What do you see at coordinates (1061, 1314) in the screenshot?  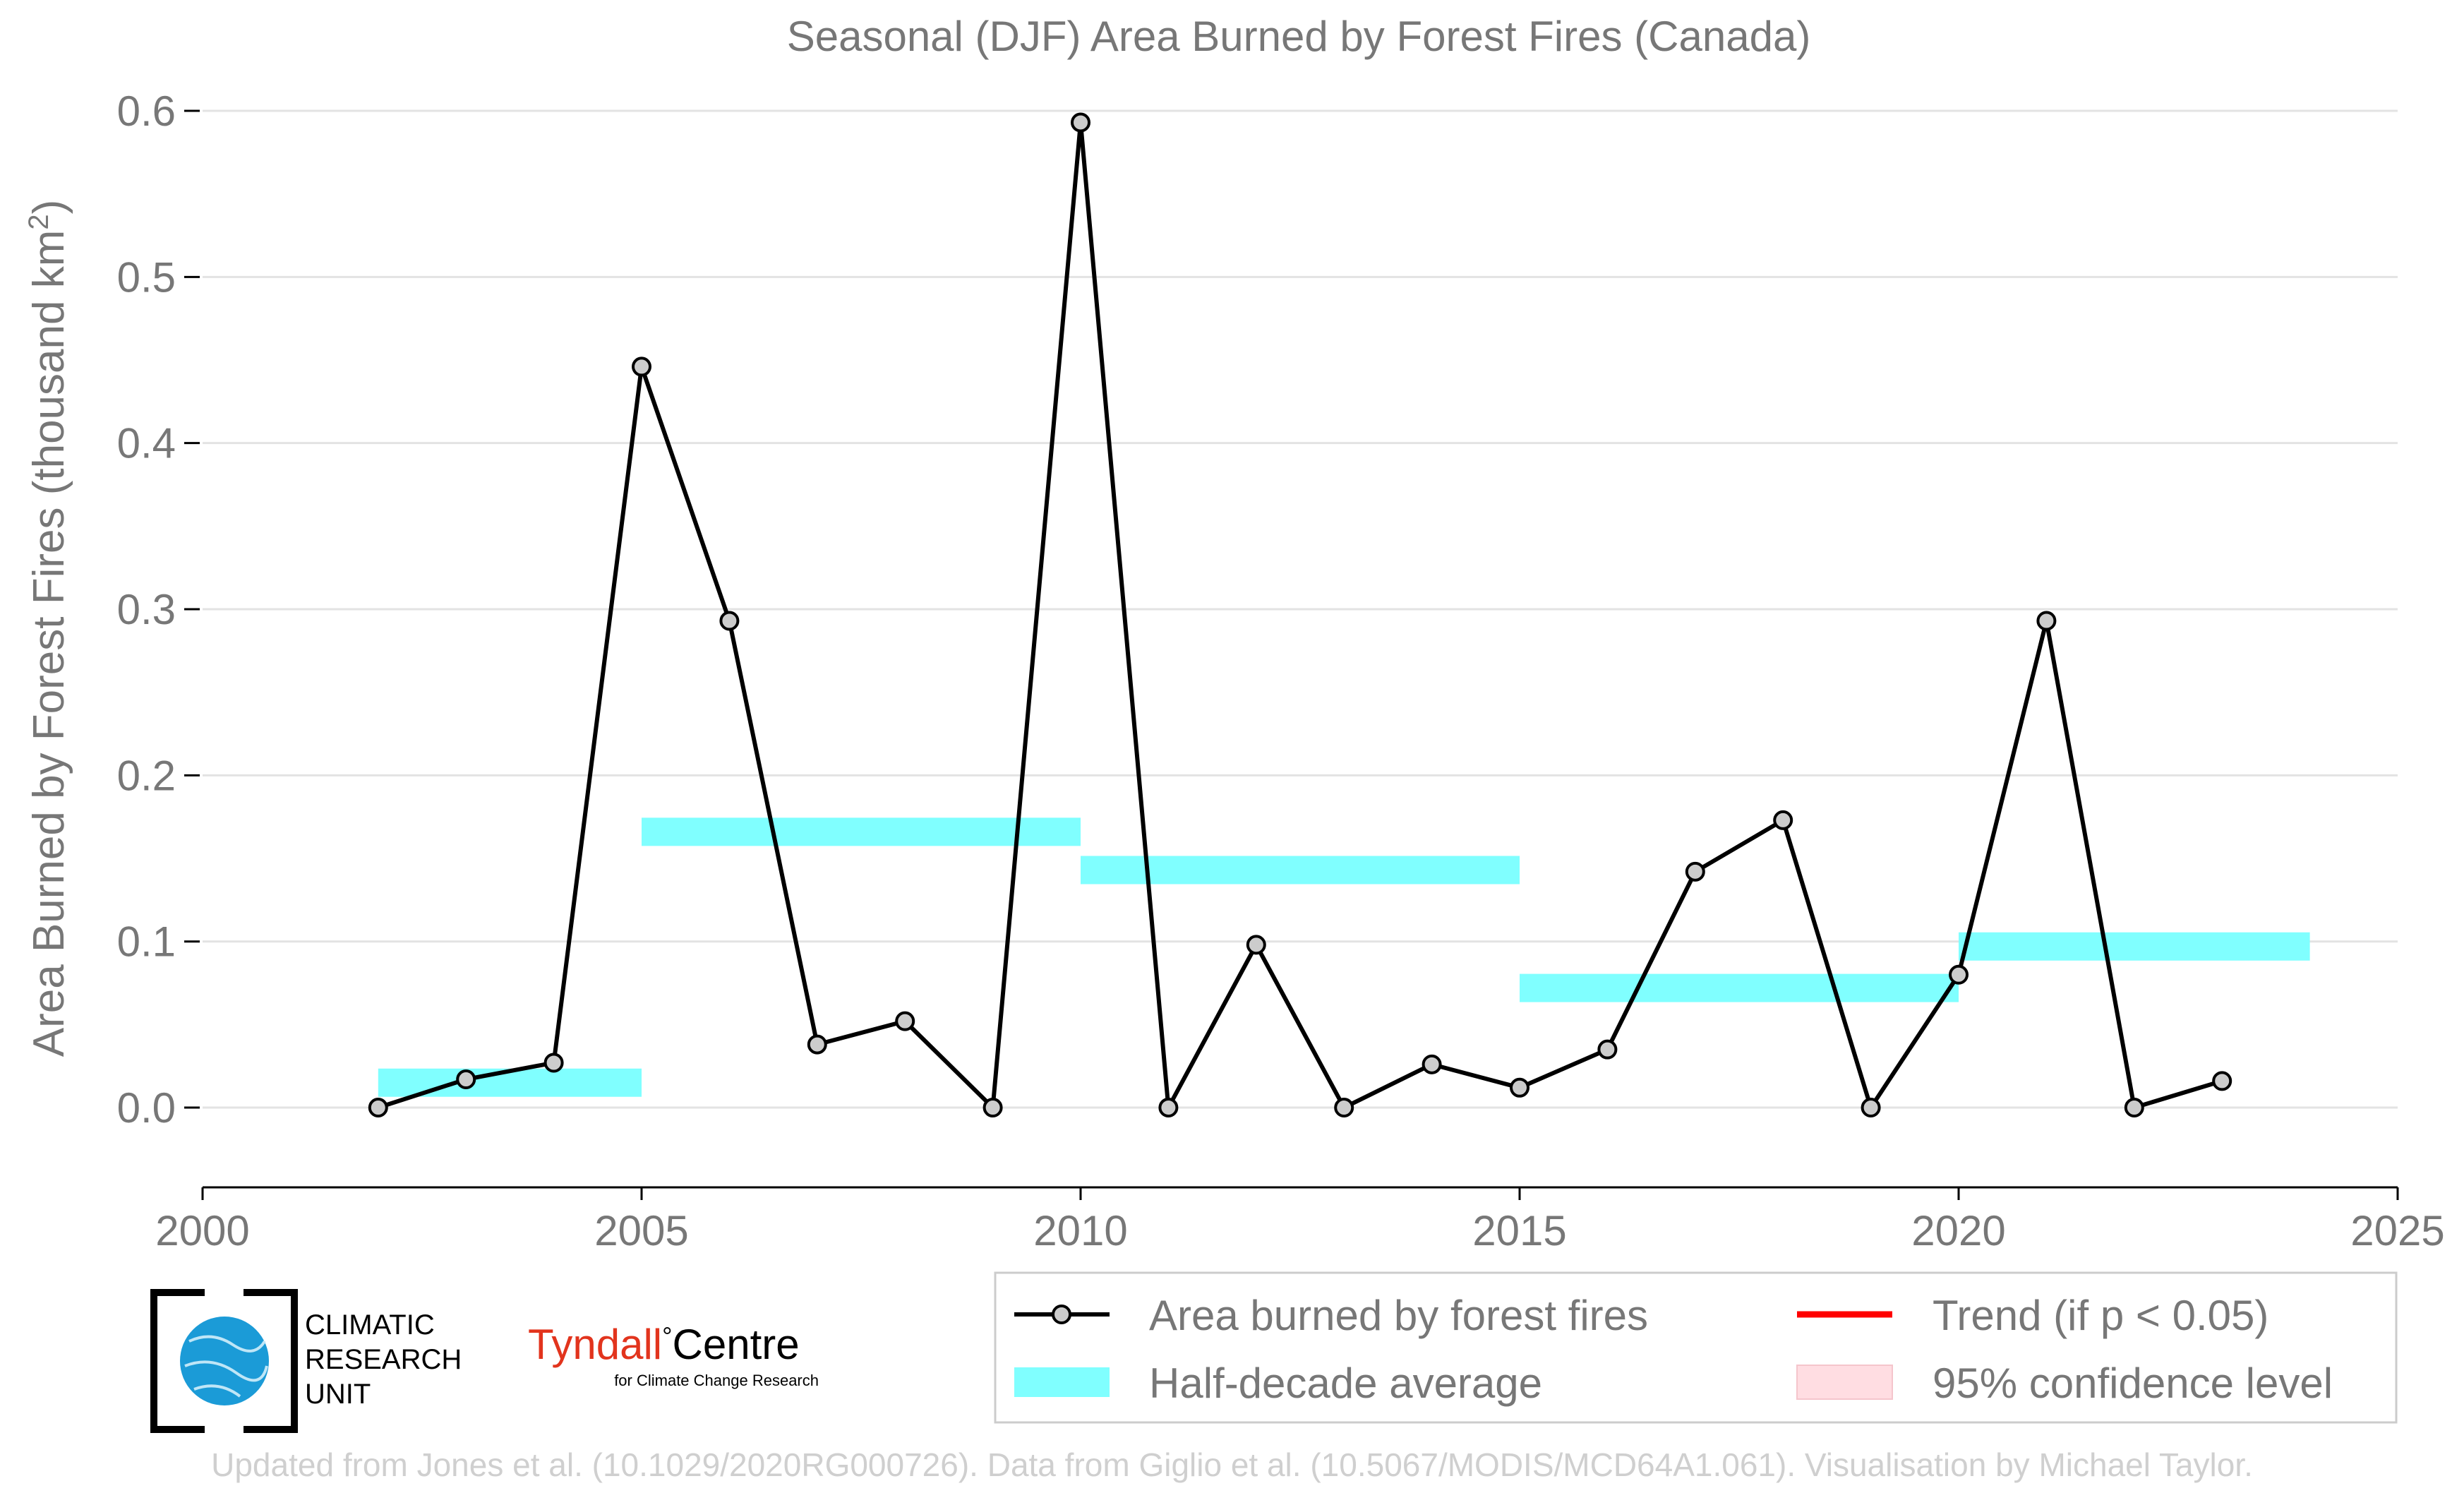 I see `legend-swatch-marker` at bounding box center [1061, 1314].